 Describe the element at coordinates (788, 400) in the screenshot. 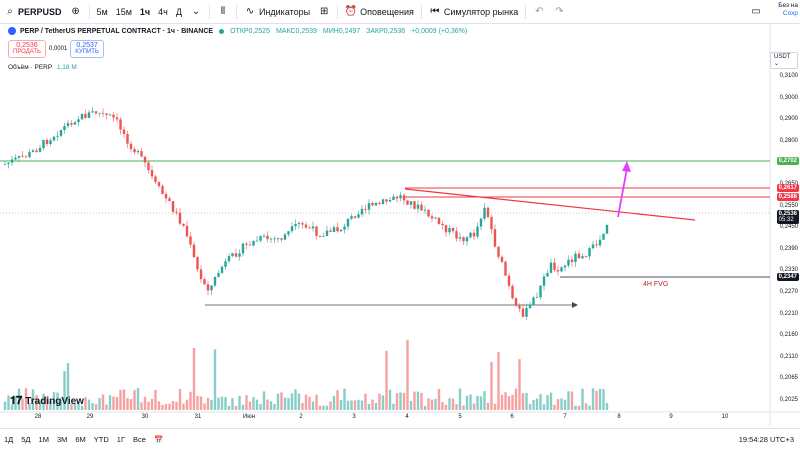

I see `price-axis-label: 0,2025` at that location.